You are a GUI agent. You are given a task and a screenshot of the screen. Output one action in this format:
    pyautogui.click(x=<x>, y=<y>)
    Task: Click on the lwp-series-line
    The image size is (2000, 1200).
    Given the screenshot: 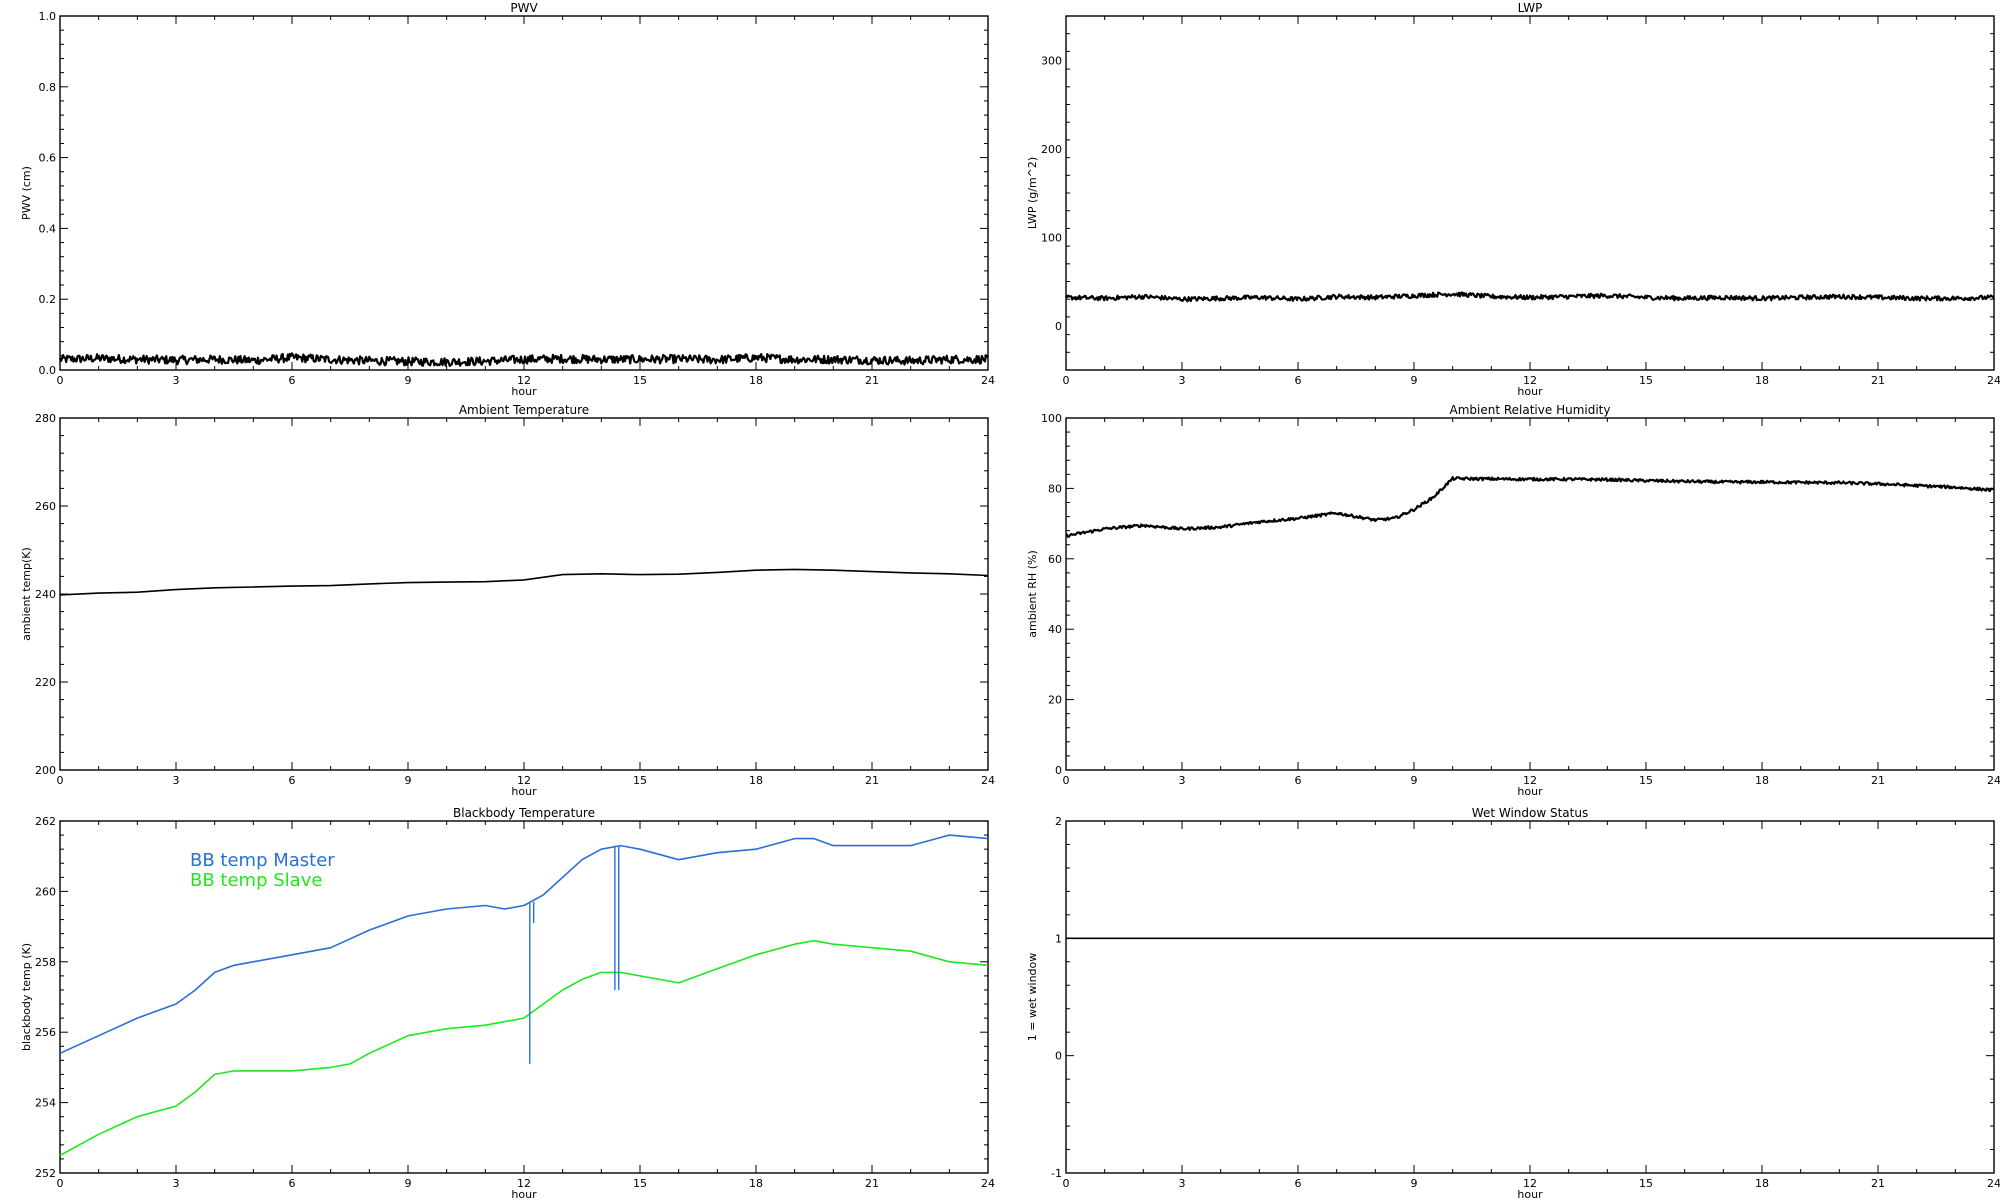 What is the action you would take?
    pyautogui.click(x=1530, y=297)
    